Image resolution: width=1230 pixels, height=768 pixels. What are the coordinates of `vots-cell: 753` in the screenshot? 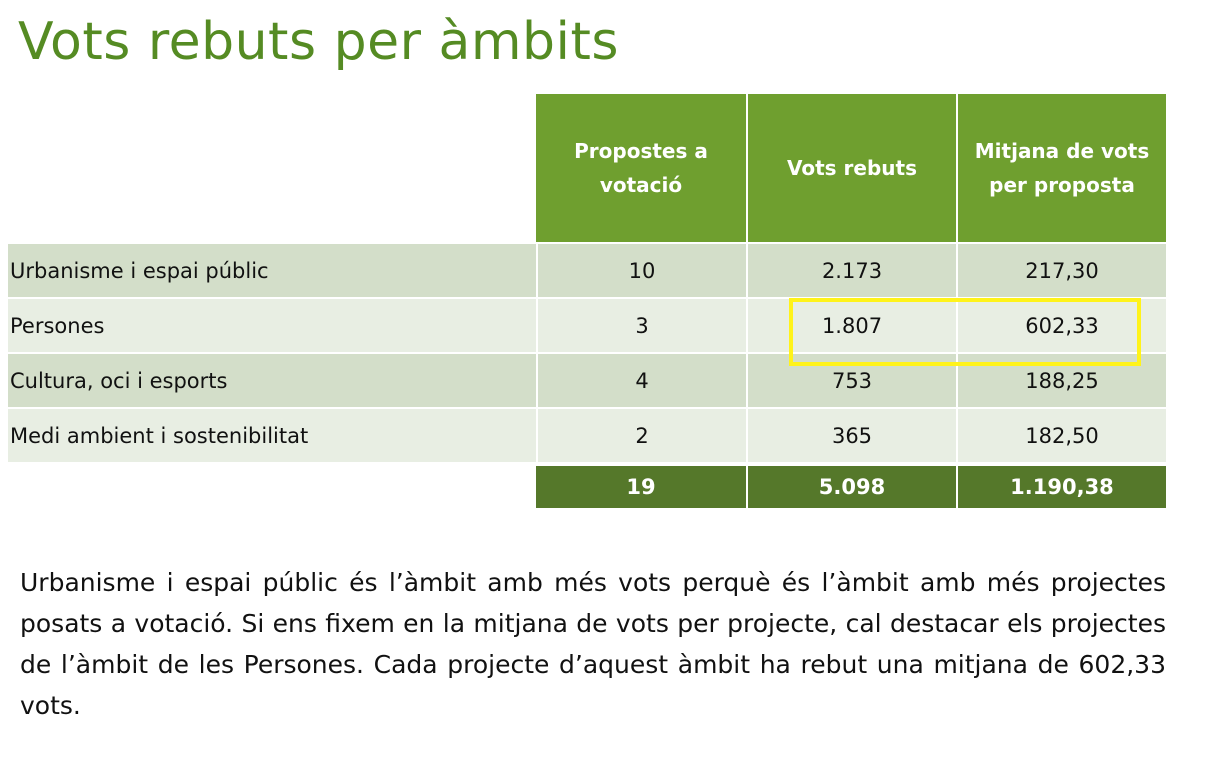 It's located at (851, 379).